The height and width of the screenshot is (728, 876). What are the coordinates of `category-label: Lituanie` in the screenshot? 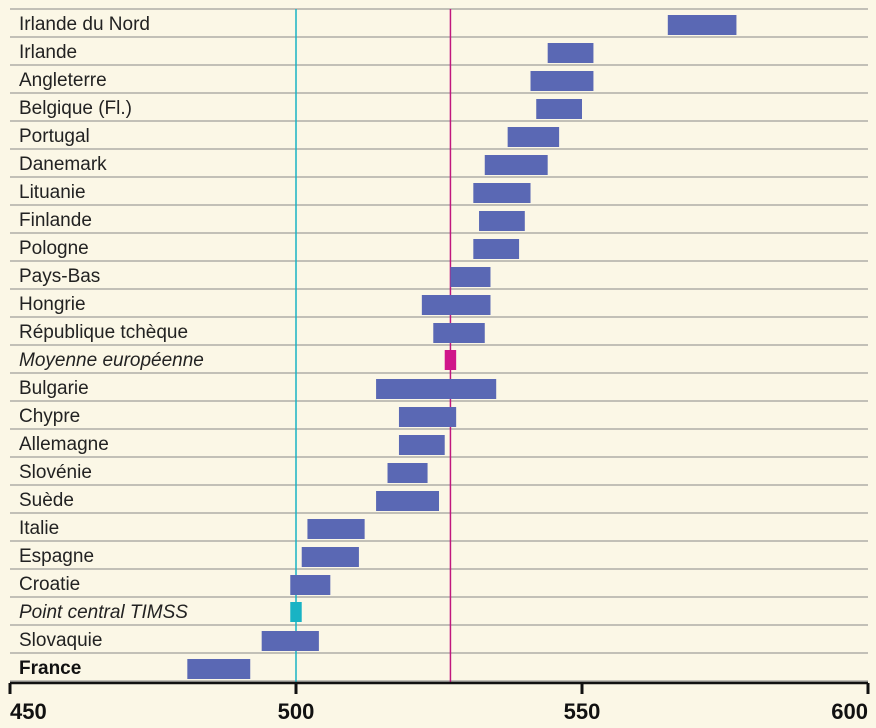 It's located at (52, 192).